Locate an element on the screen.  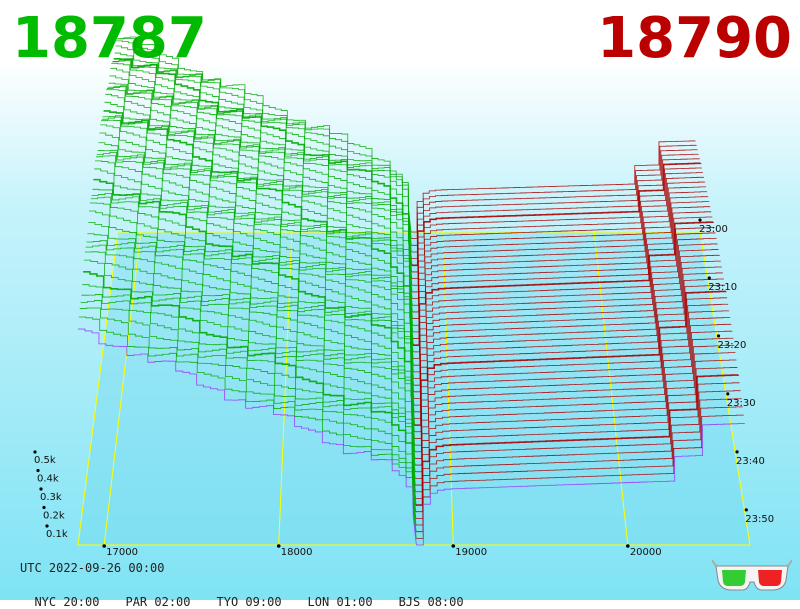
volume-tick-label: 0.3k is located at coordinates (51, 497).